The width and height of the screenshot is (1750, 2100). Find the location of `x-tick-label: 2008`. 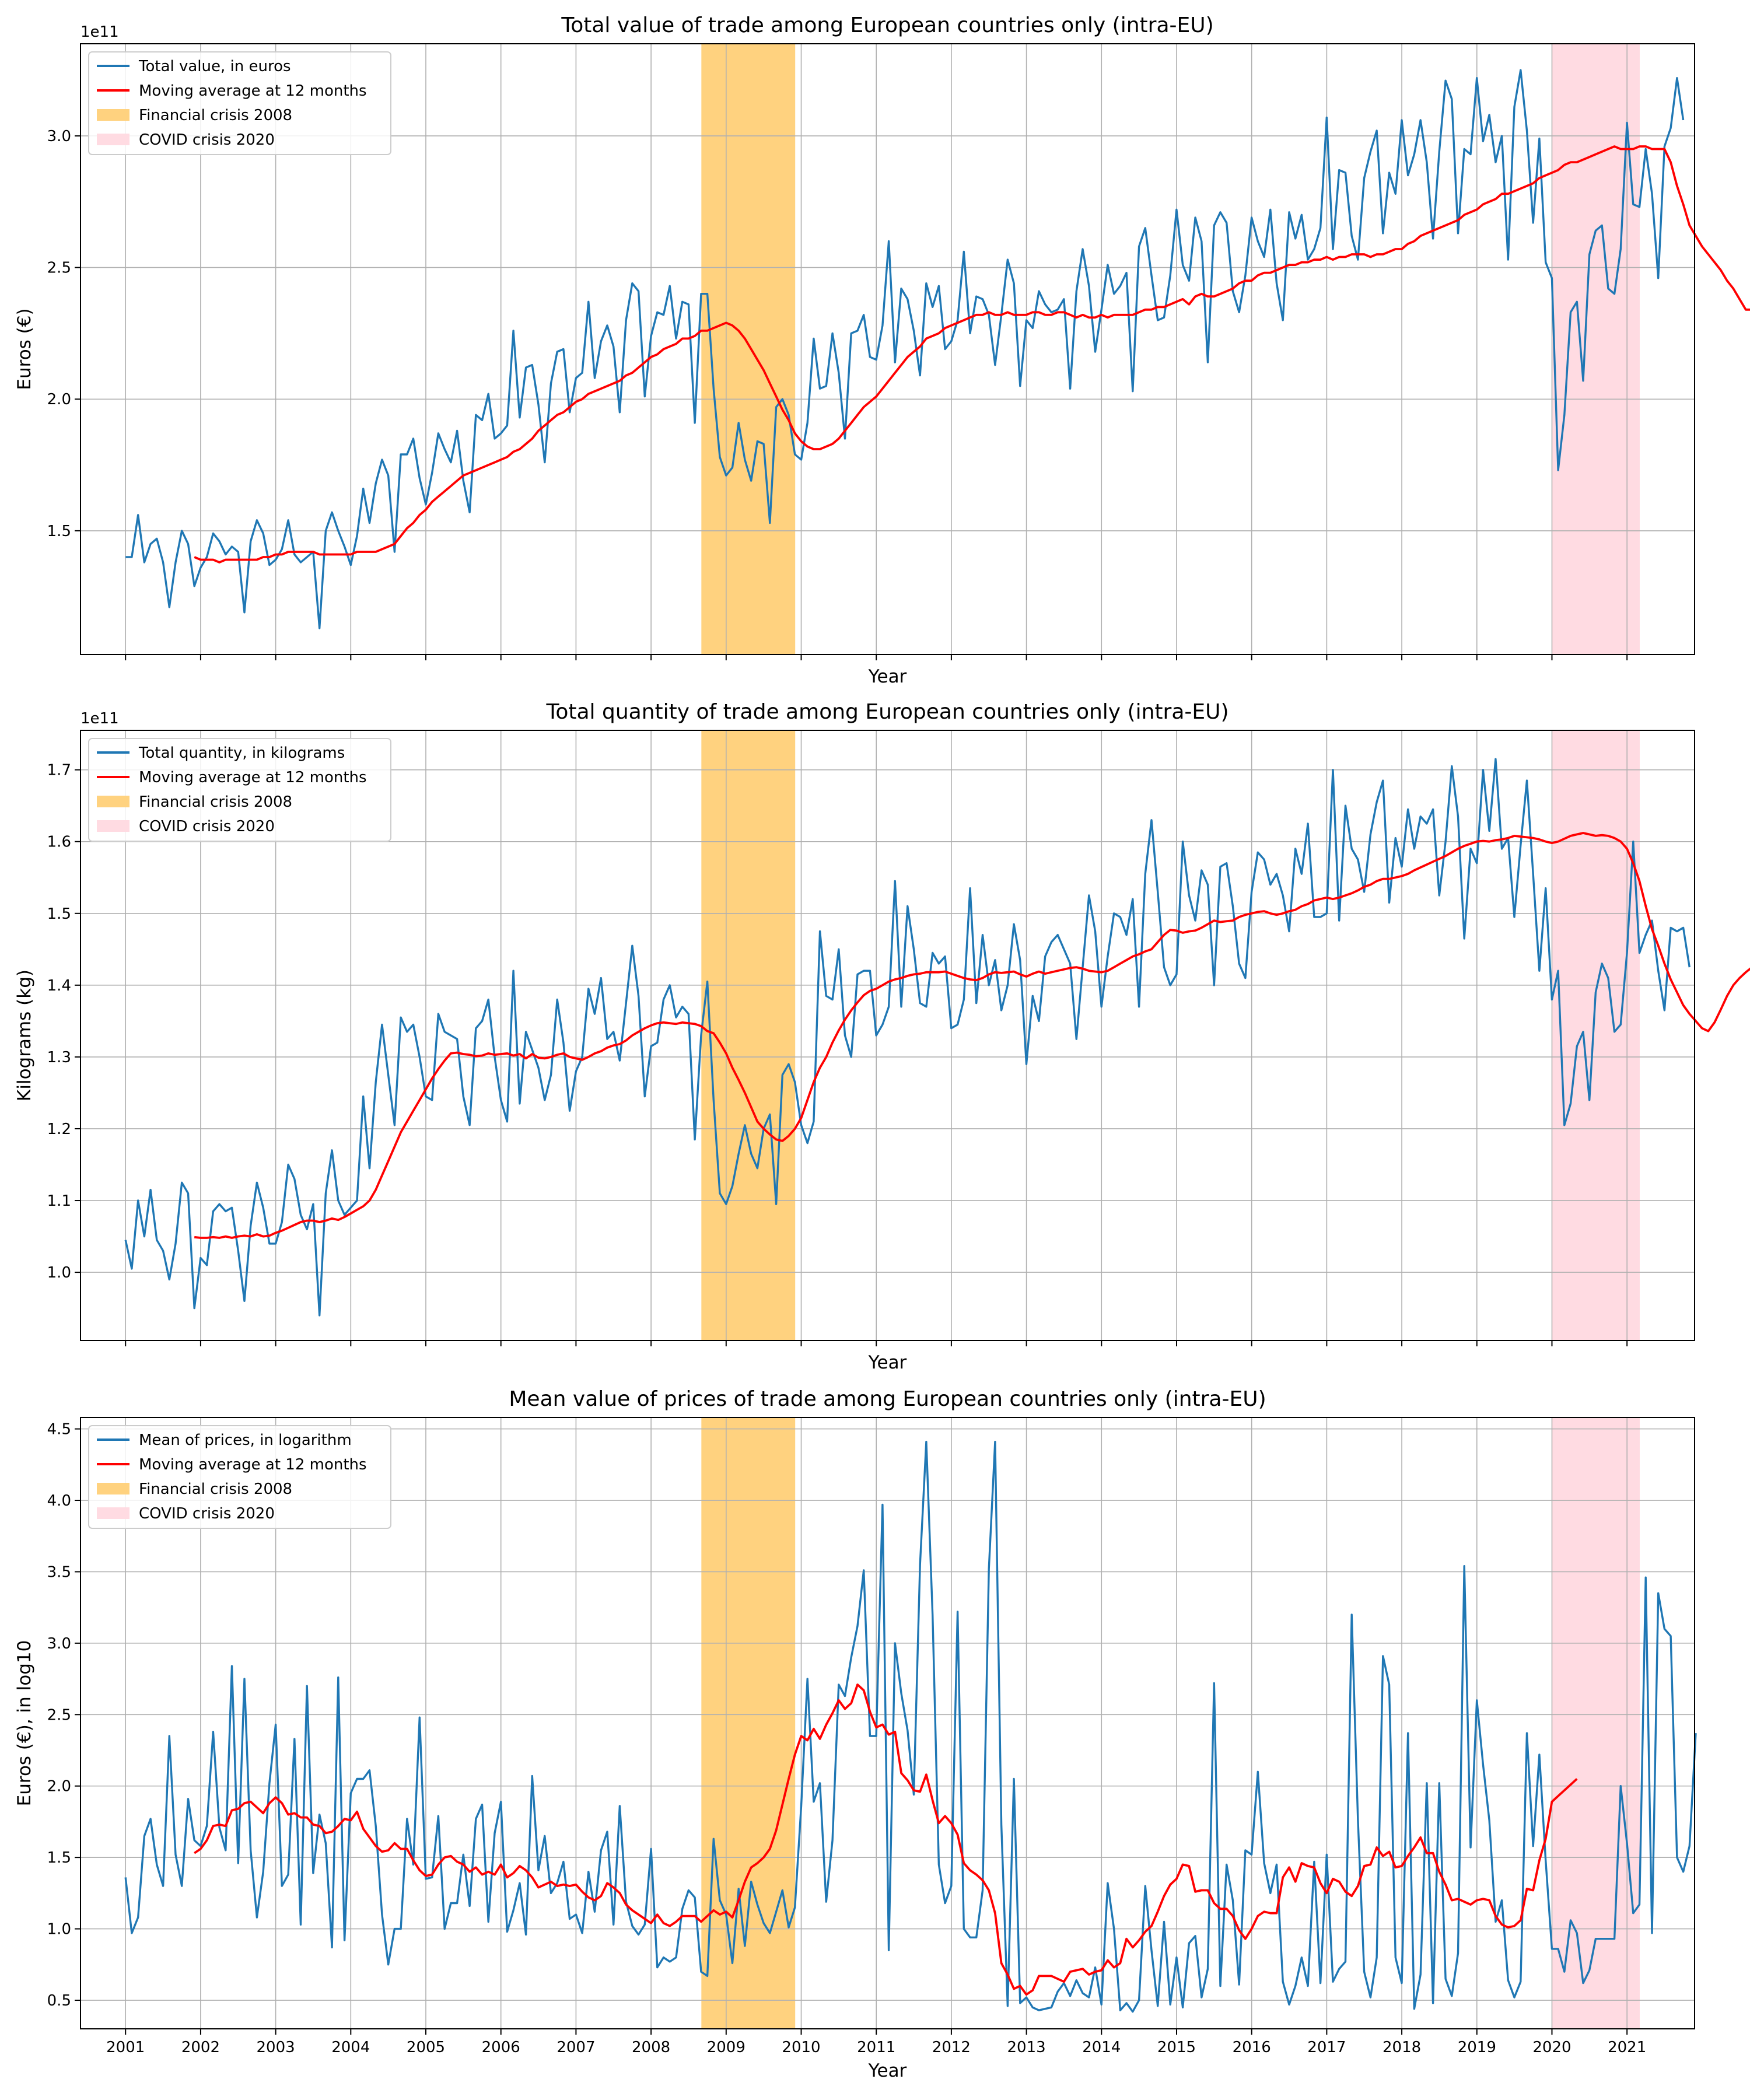

x-tick-label: 2008 is located at coordinates (651, 2048).